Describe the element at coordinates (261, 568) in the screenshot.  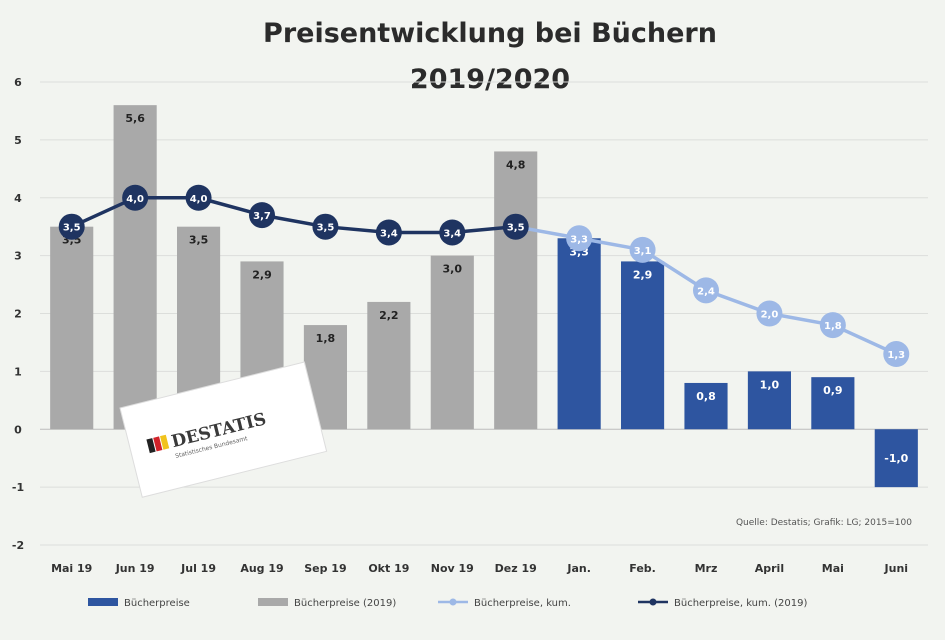
I see `x-tick-label: Aug 19` at that location.